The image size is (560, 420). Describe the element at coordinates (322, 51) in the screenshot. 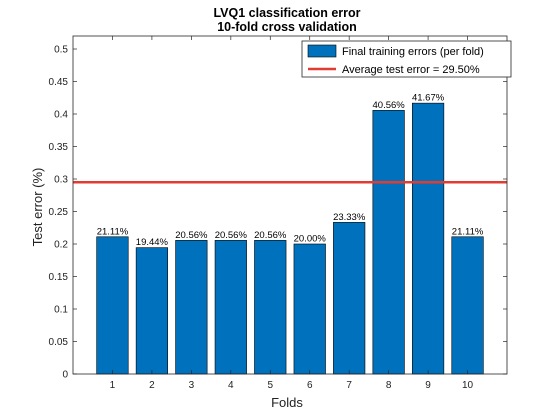

I see `legend-swatch-bars` at that location.